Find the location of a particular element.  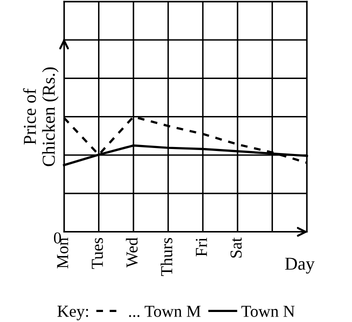

legend-label: ... Town M is located at coordinates (165, 312).